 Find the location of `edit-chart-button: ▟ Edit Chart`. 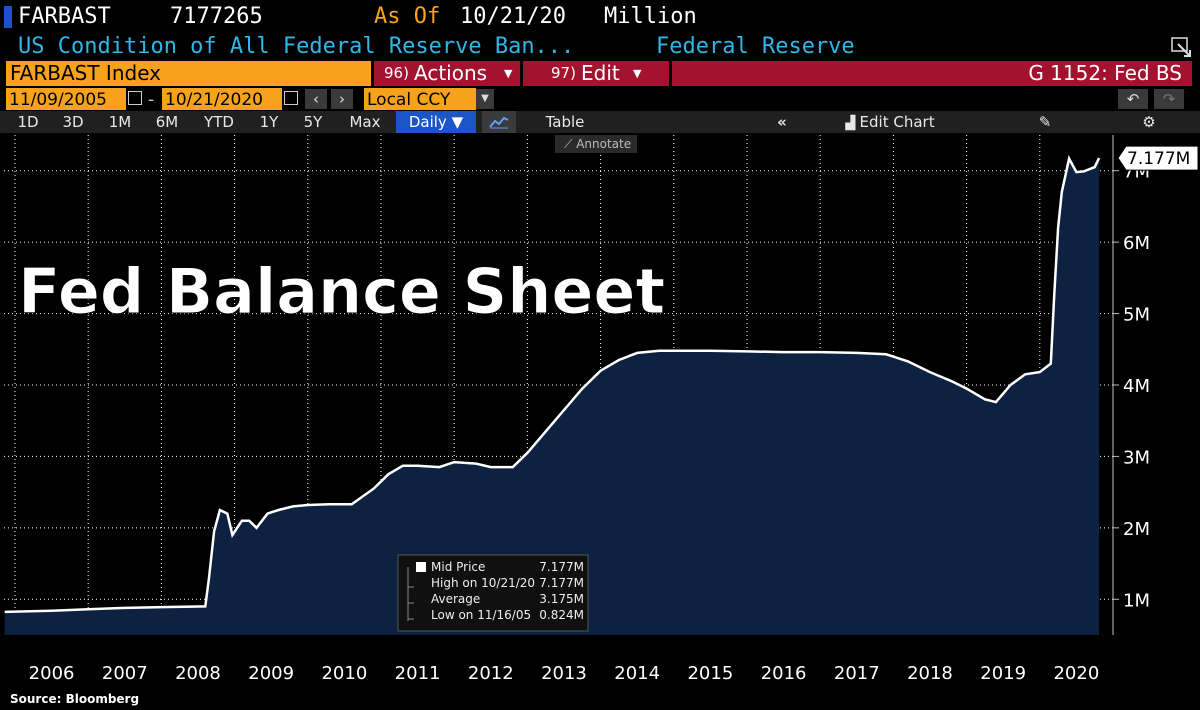

edit-chart-button: ▟ Edit Chart is located at coordinates (890, 122).